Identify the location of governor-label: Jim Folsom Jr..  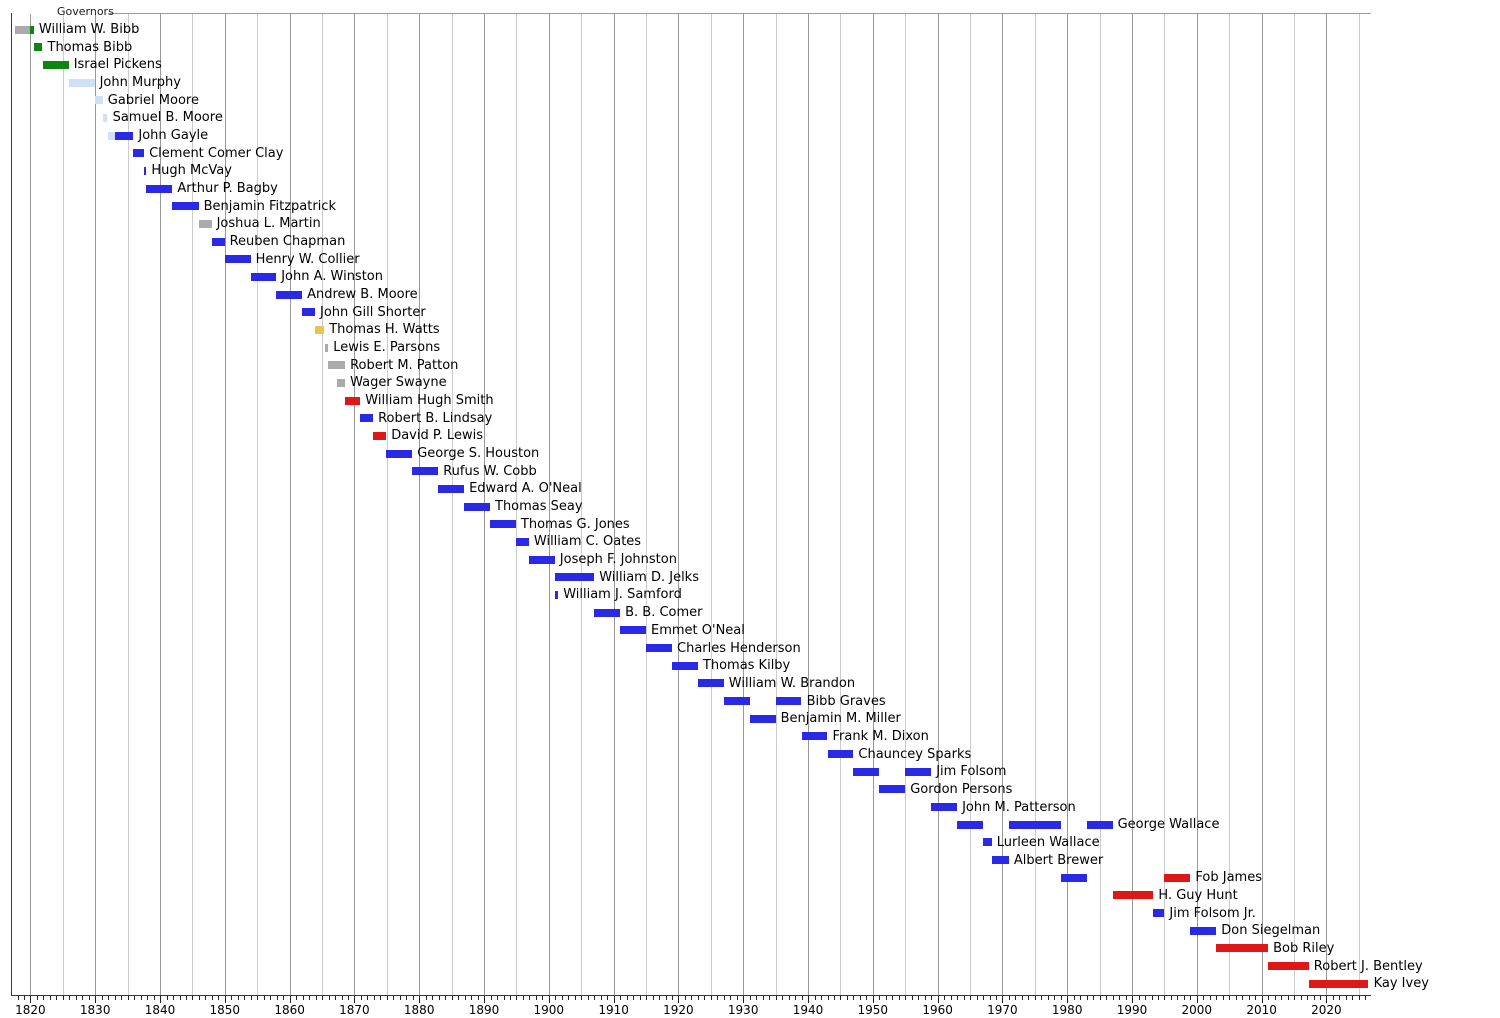
(1212, 913).